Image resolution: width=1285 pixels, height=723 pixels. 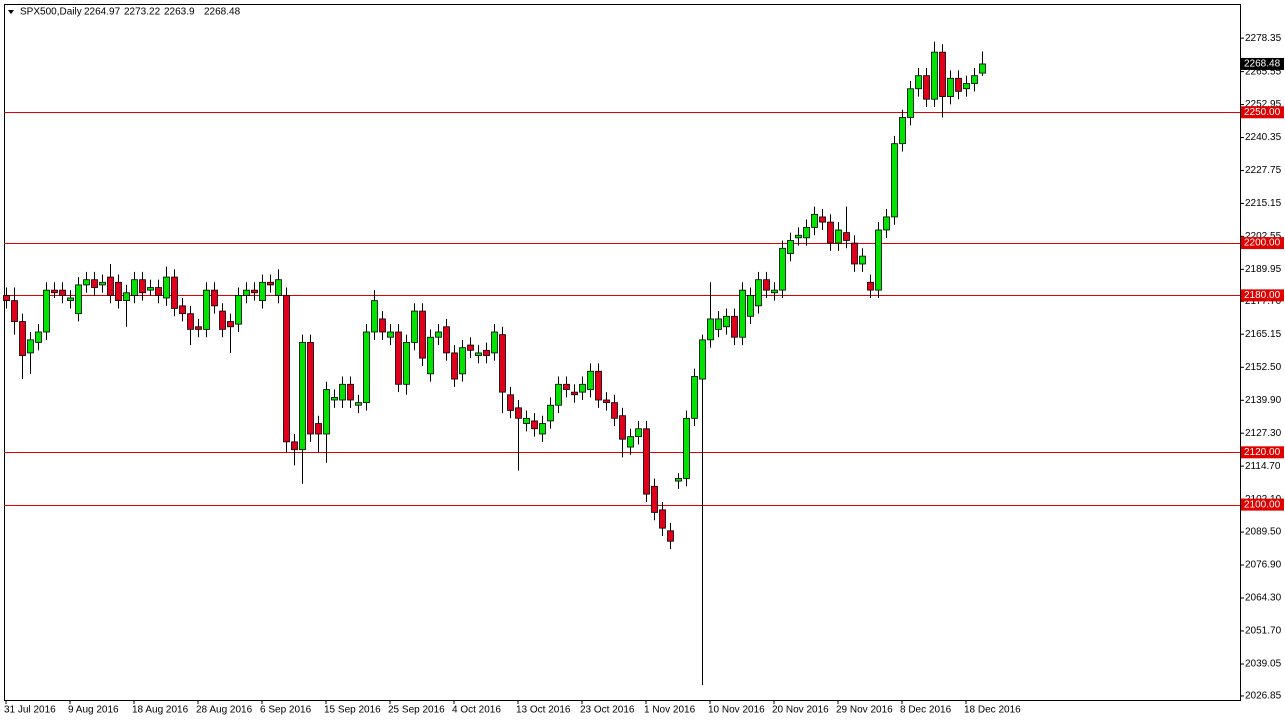 I want to click on y-tick-label: 2127.30, so click(x=1263, y=433).